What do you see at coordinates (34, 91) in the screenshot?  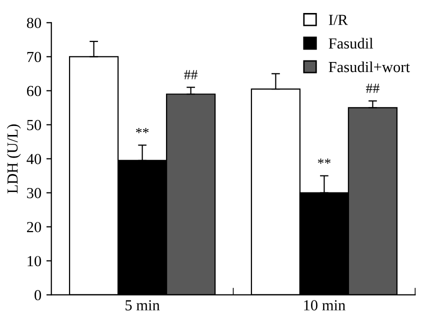 I see `y-tick-label: 60` at bounding box center [34, 91].